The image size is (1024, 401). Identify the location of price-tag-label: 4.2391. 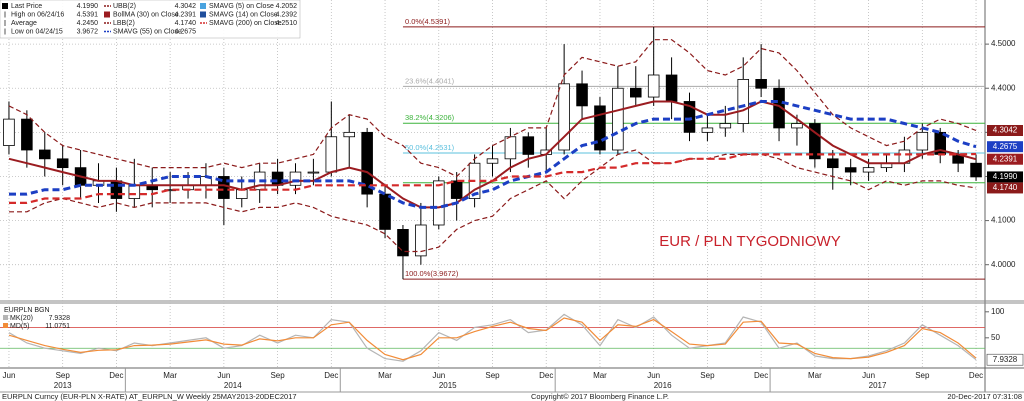
(1005, 158).